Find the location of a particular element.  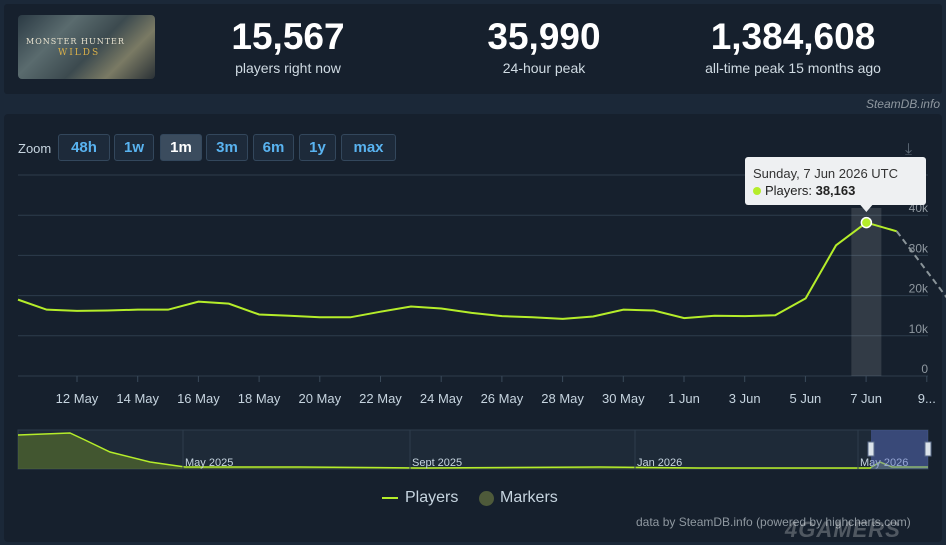

y-tick-label: 20k is located at coordinates (919, 289).